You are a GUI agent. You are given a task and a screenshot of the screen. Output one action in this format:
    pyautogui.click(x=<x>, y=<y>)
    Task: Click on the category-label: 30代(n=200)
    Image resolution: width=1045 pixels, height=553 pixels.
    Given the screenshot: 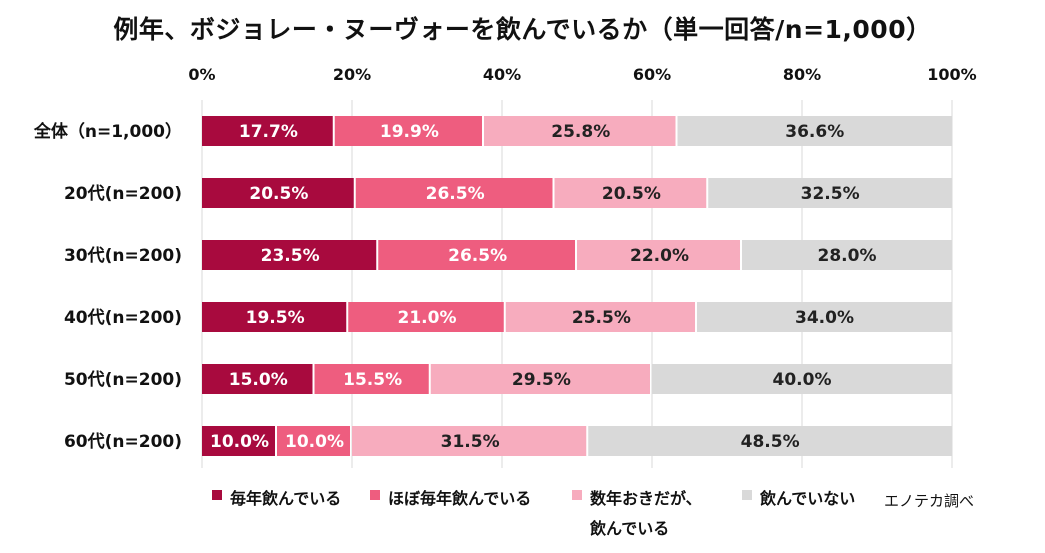 What is the action you would take?
    pyautogui.click(x=123, y=255)
    